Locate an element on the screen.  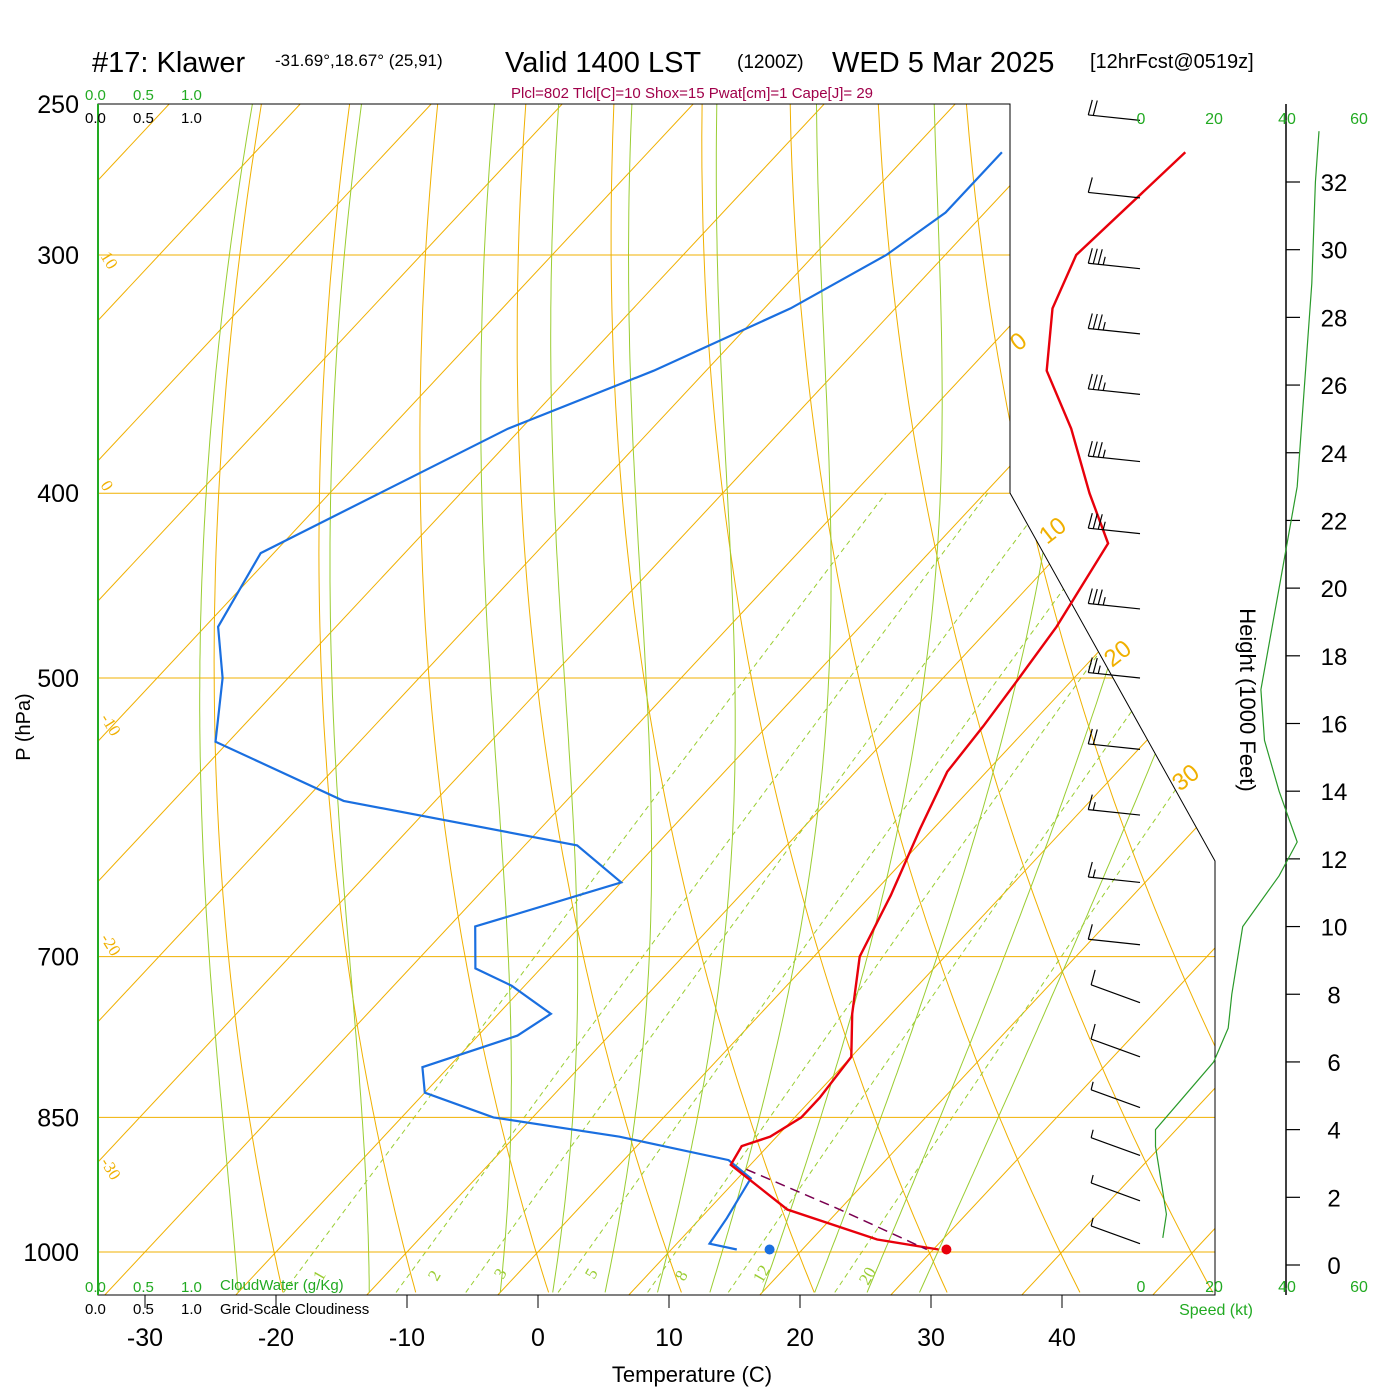
height-tick-label: 20 is located at coordinates (1334, 589).